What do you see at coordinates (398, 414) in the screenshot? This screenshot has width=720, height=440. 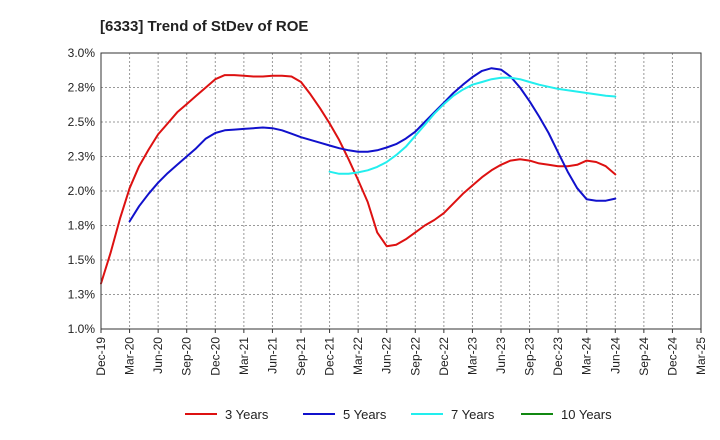 I see `legend: 3 Years 5 Years 7 Years 10 Years` at bounding box center [398, 414].